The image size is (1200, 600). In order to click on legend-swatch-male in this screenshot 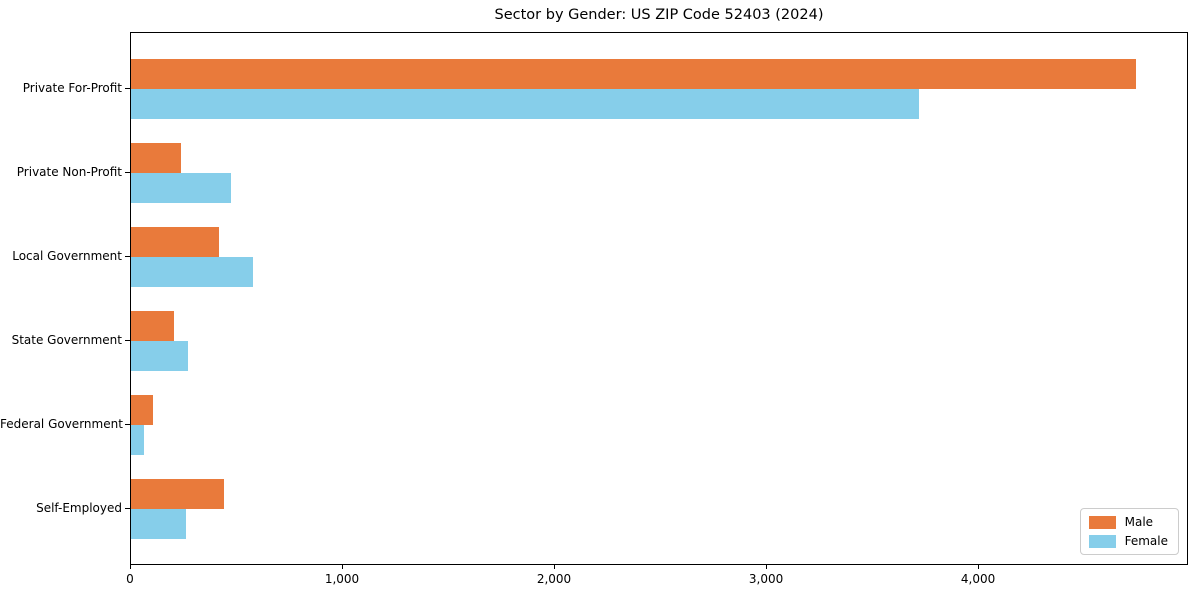, I will do `click(1102, 522)`.